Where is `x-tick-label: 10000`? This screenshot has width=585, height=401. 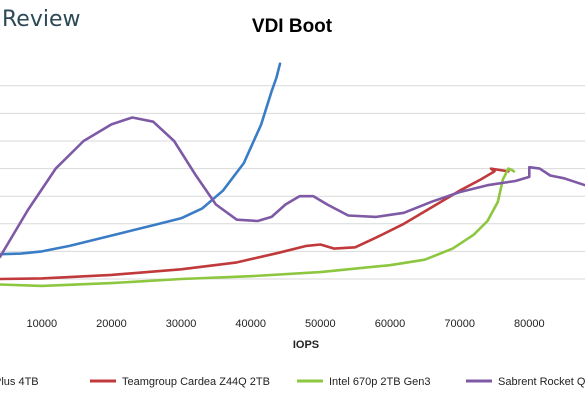 x-tick-label: 10000 is located at coordinates (41, 324).